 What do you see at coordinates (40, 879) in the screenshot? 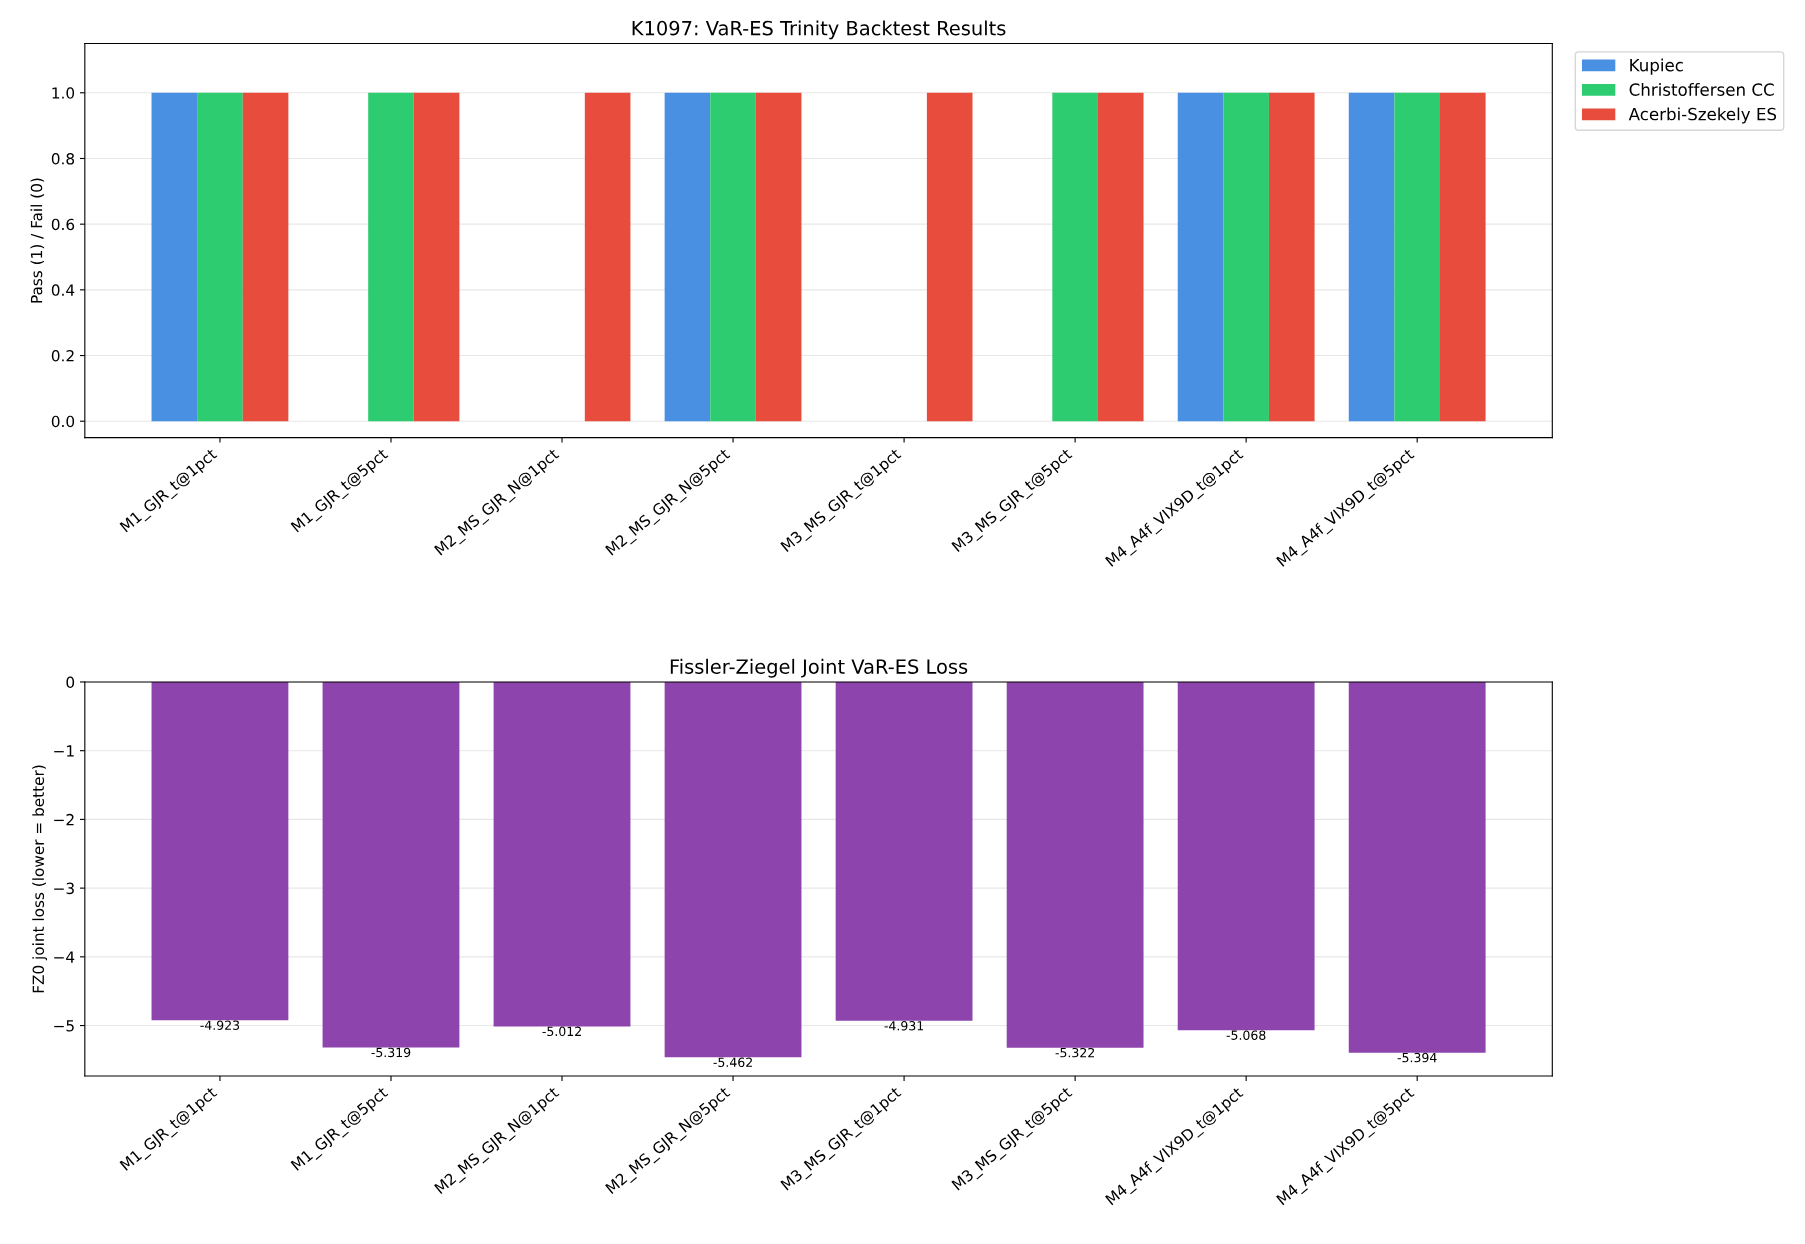
I see `y-axis-title: FZ0 joint loss (lower = better)` at bounding box center [40, 879].